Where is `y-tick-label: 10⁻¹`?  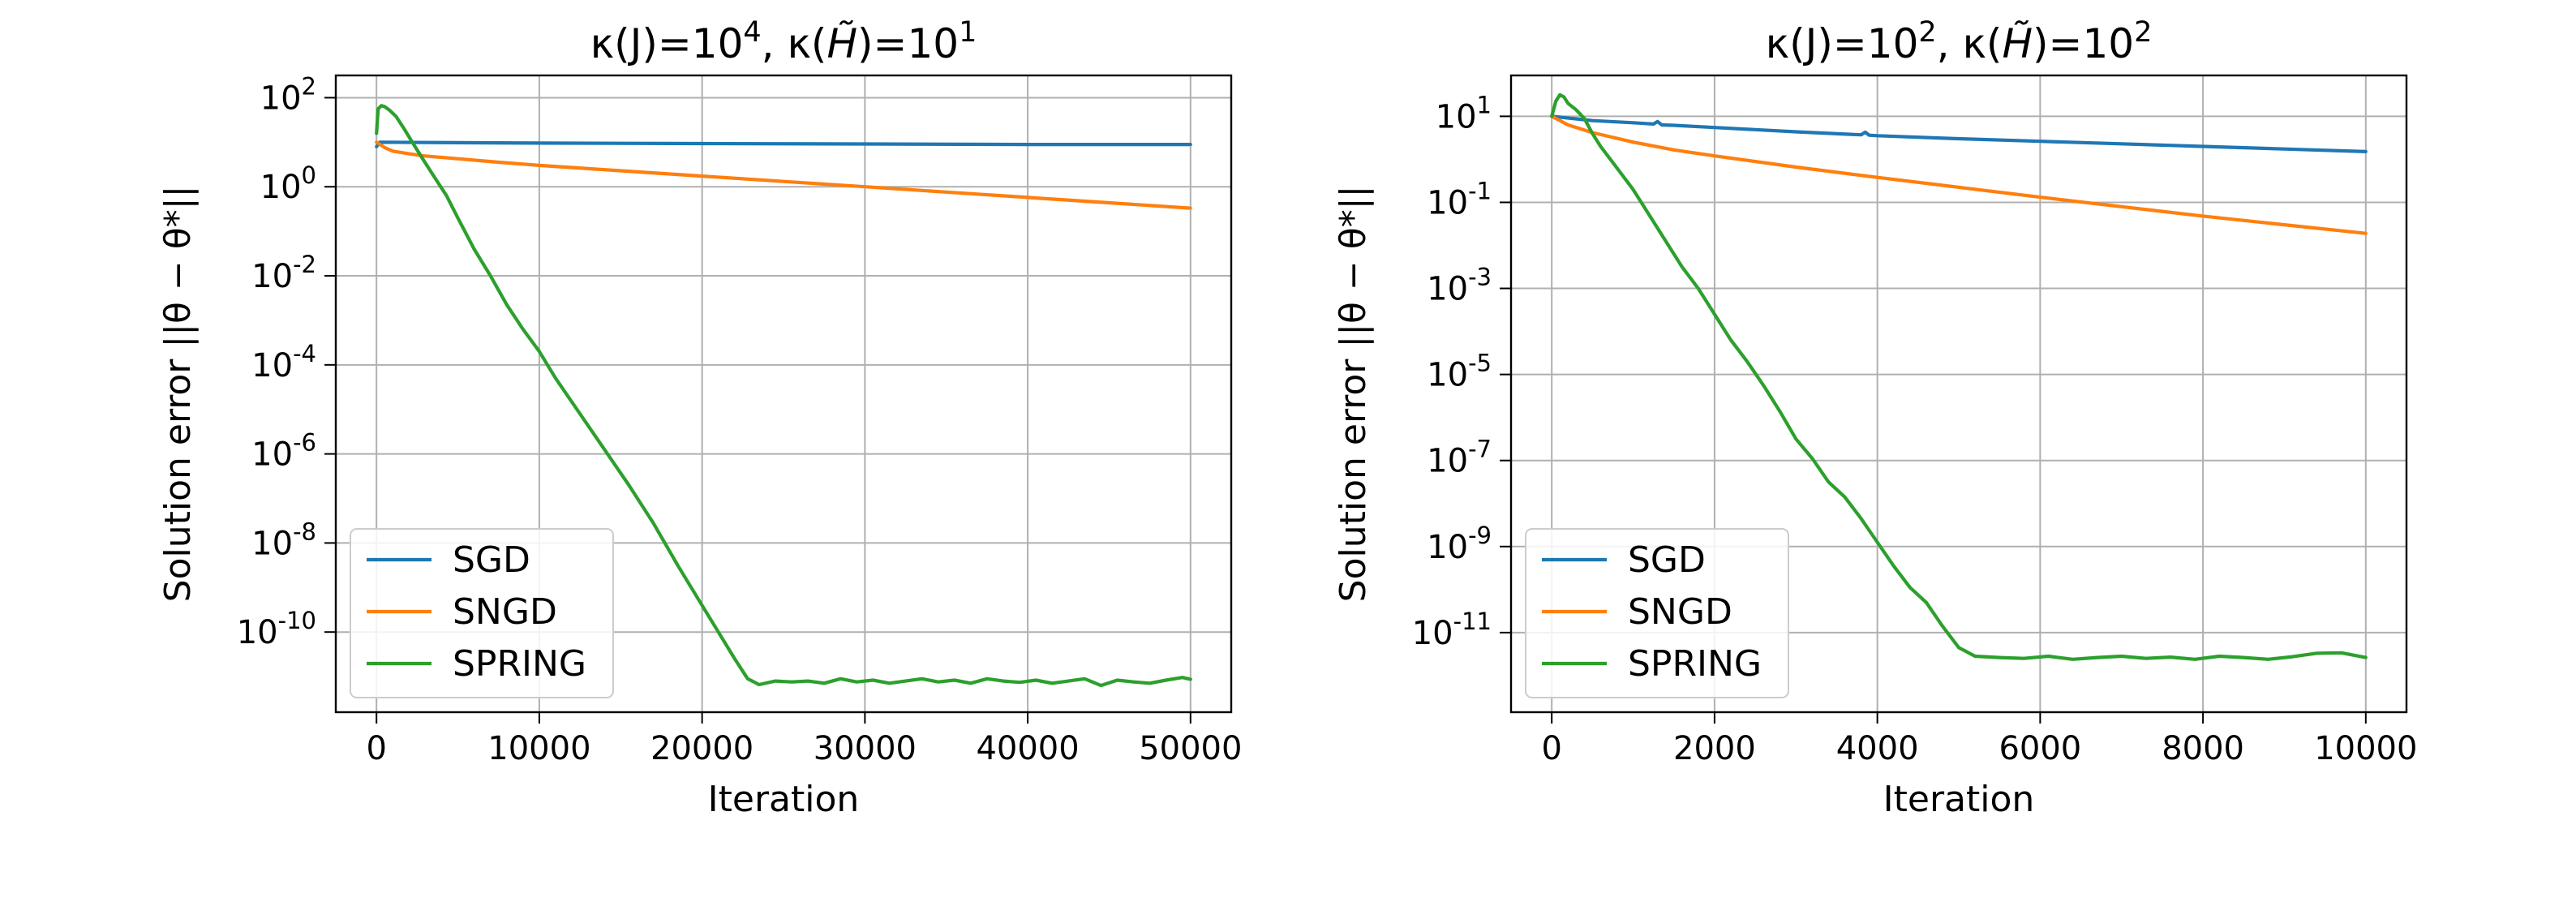 y-tick-label: 10⁻¹ is located at coordinates (1459, 199).